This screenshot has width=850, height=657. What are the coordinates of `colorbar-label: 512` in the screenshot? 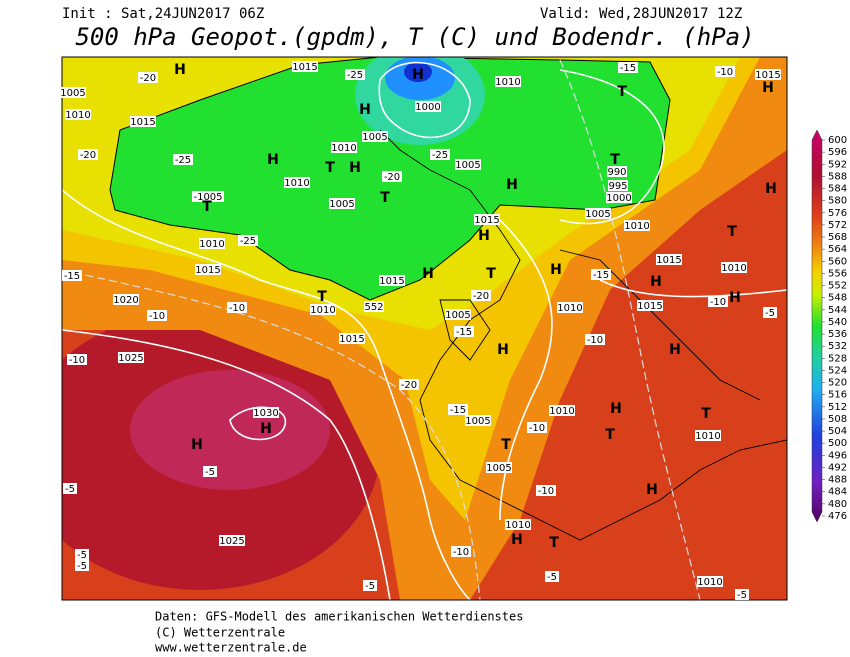 It's located at (837, 407).